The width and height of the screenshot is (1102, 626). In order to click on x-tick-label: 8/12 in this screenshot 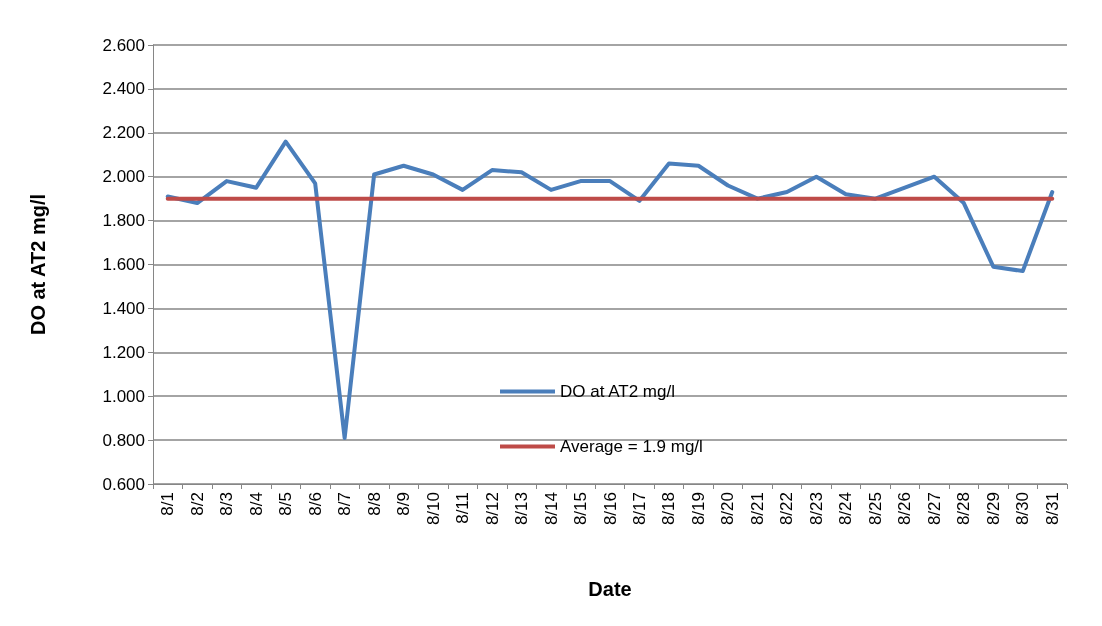, I will do `click(492, 509)`.